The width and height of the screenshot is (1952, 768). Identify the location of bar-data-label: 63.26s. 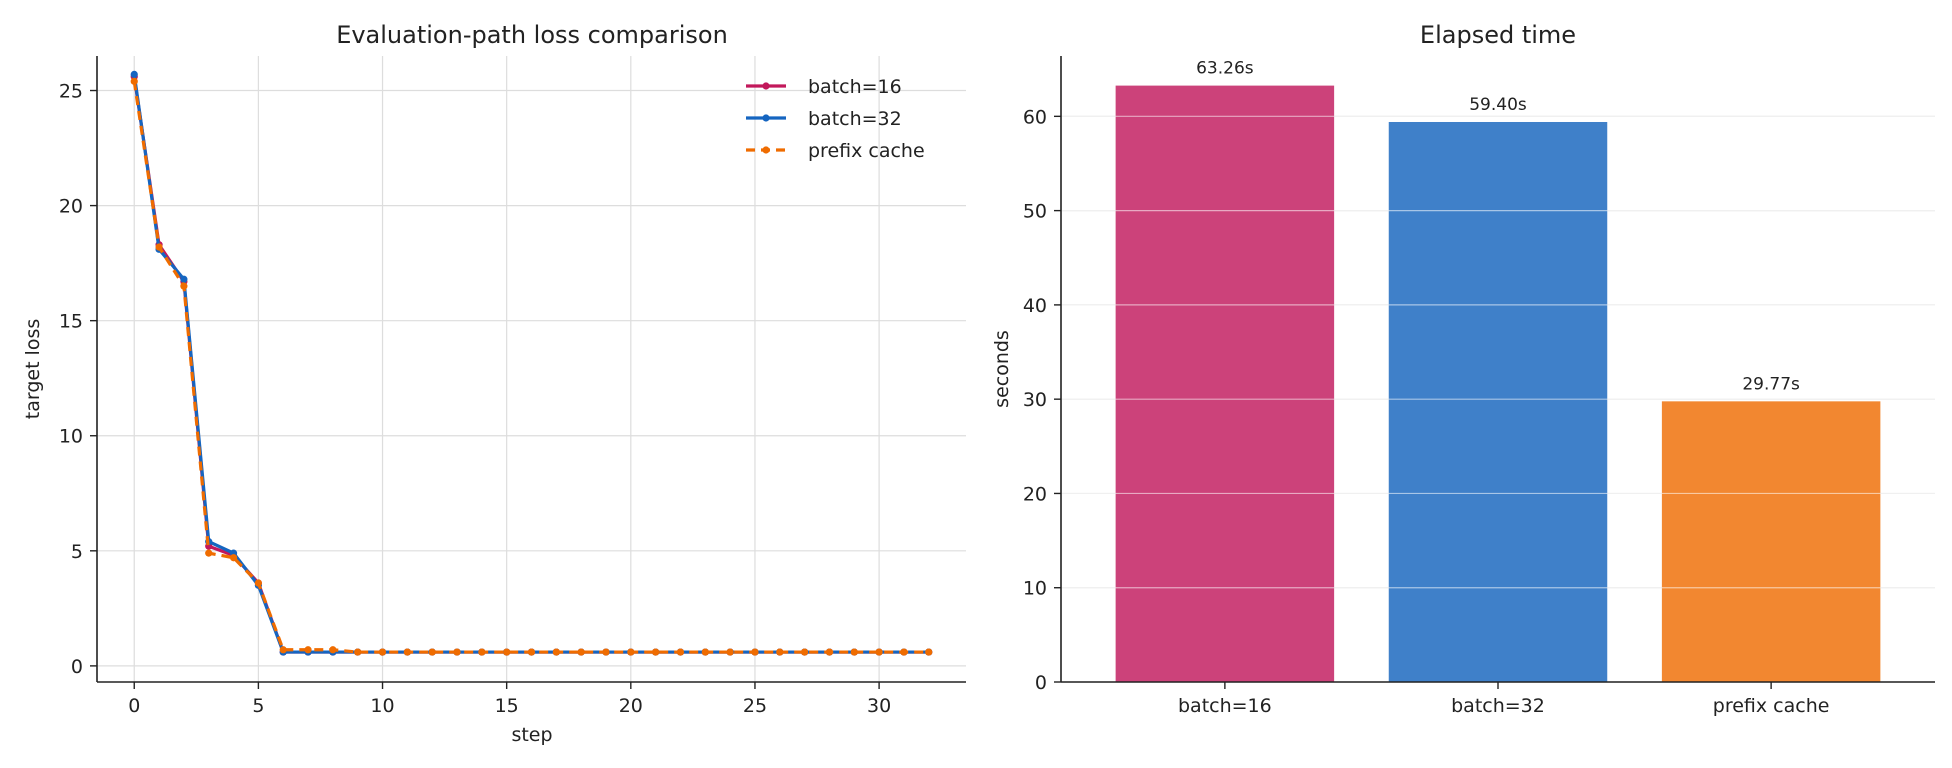
(1225, 69).